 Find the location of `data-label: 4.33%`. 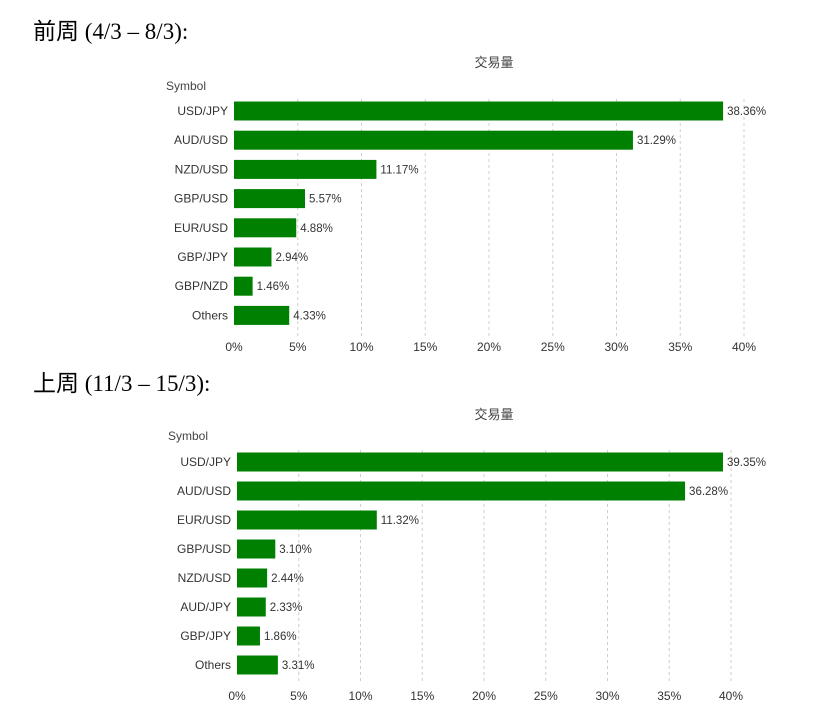

data-label: 4.33% is located at coordinates (309, 316).